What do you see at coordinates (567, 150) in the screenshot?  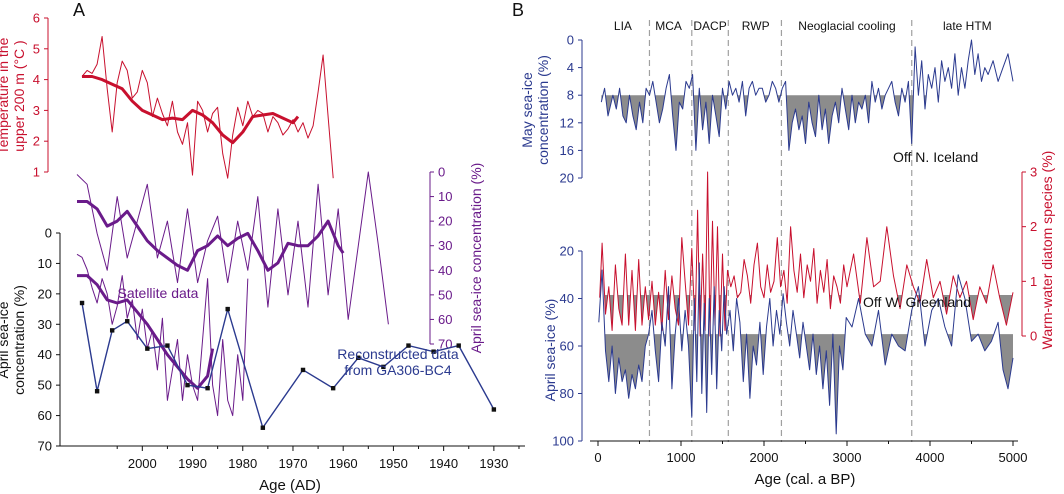 I see `may-tick-label: 16` at bounding box center [567, 150].